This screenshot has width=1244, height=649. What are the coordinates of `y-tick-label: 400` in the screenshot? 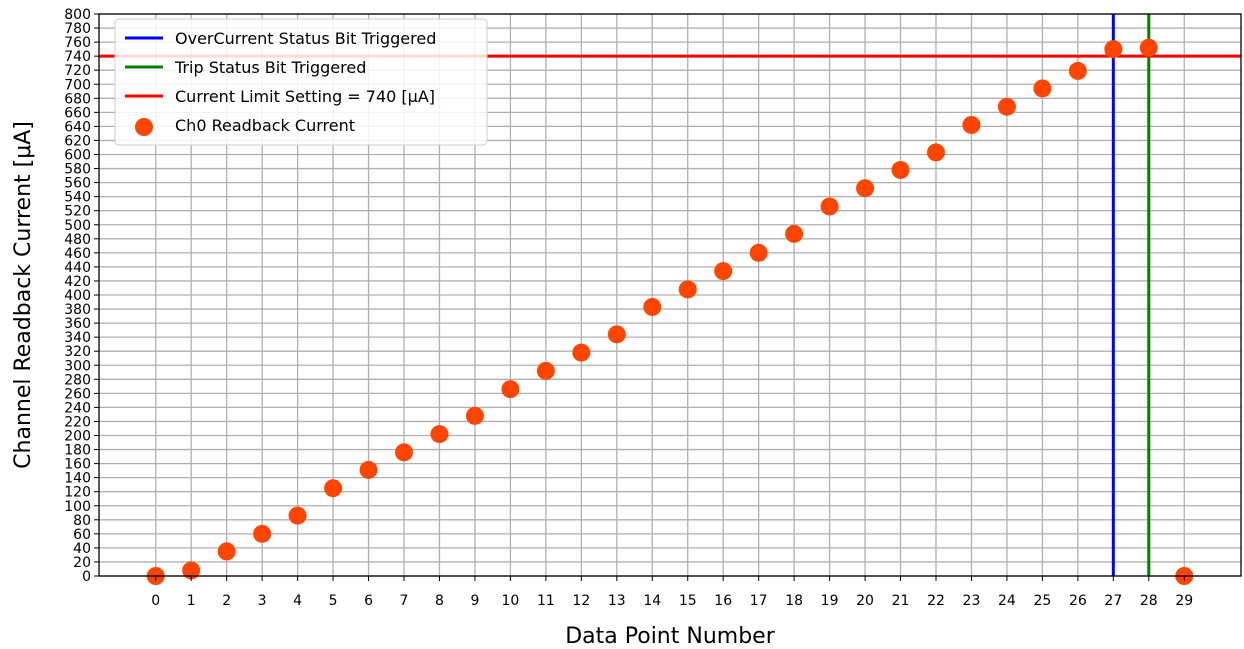 It's located at (77, 296).